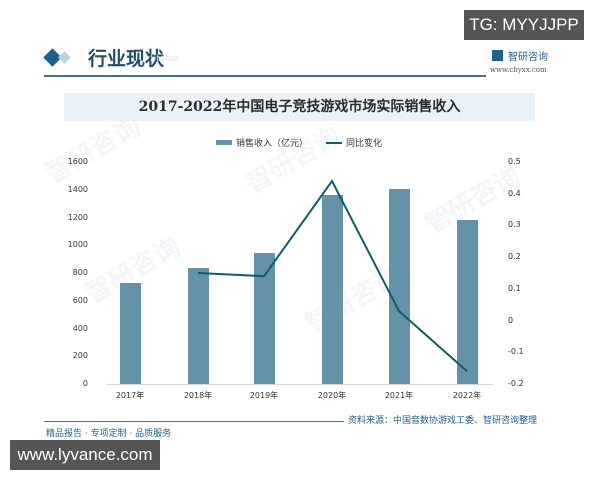 The image size is (600, 480). I want to click on left-tick-label: 400, so click(80, 328).